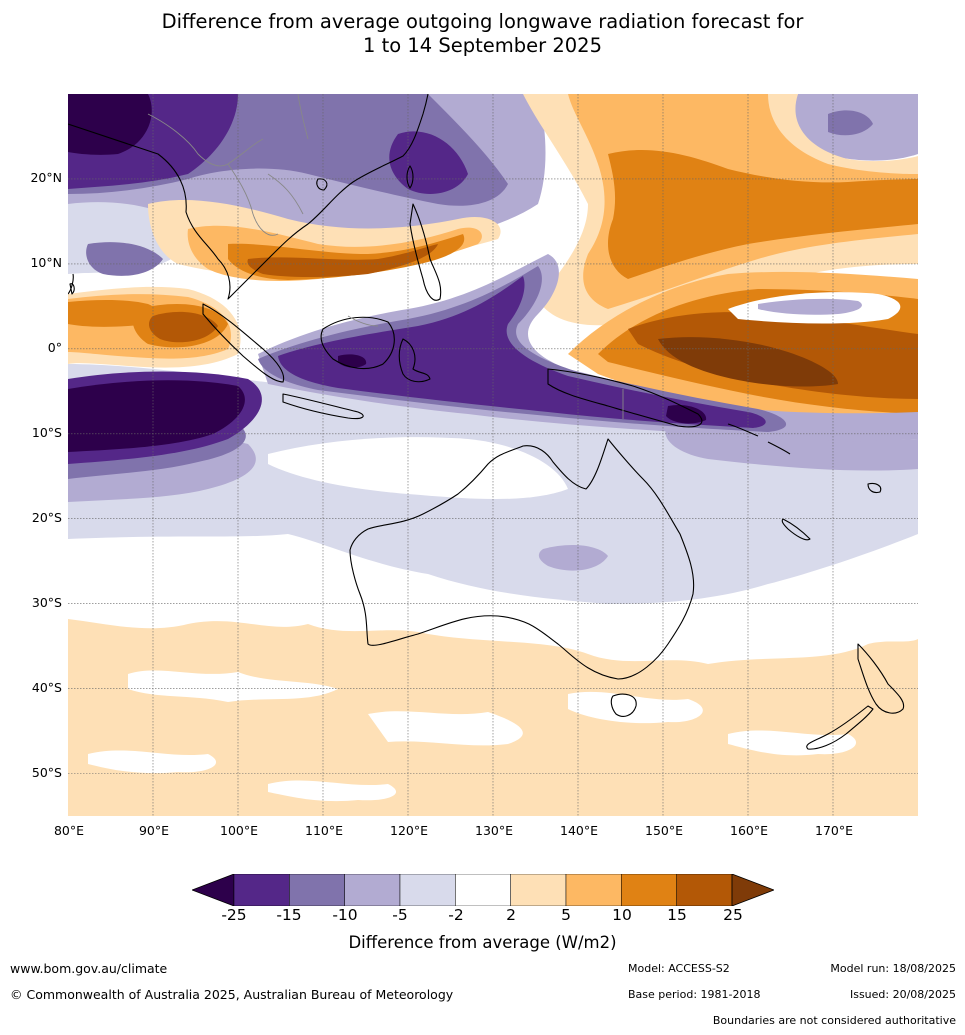  Describe the element at coordinates (511, 915) in the screenshot. I see `legend-tick: 2` at that location.